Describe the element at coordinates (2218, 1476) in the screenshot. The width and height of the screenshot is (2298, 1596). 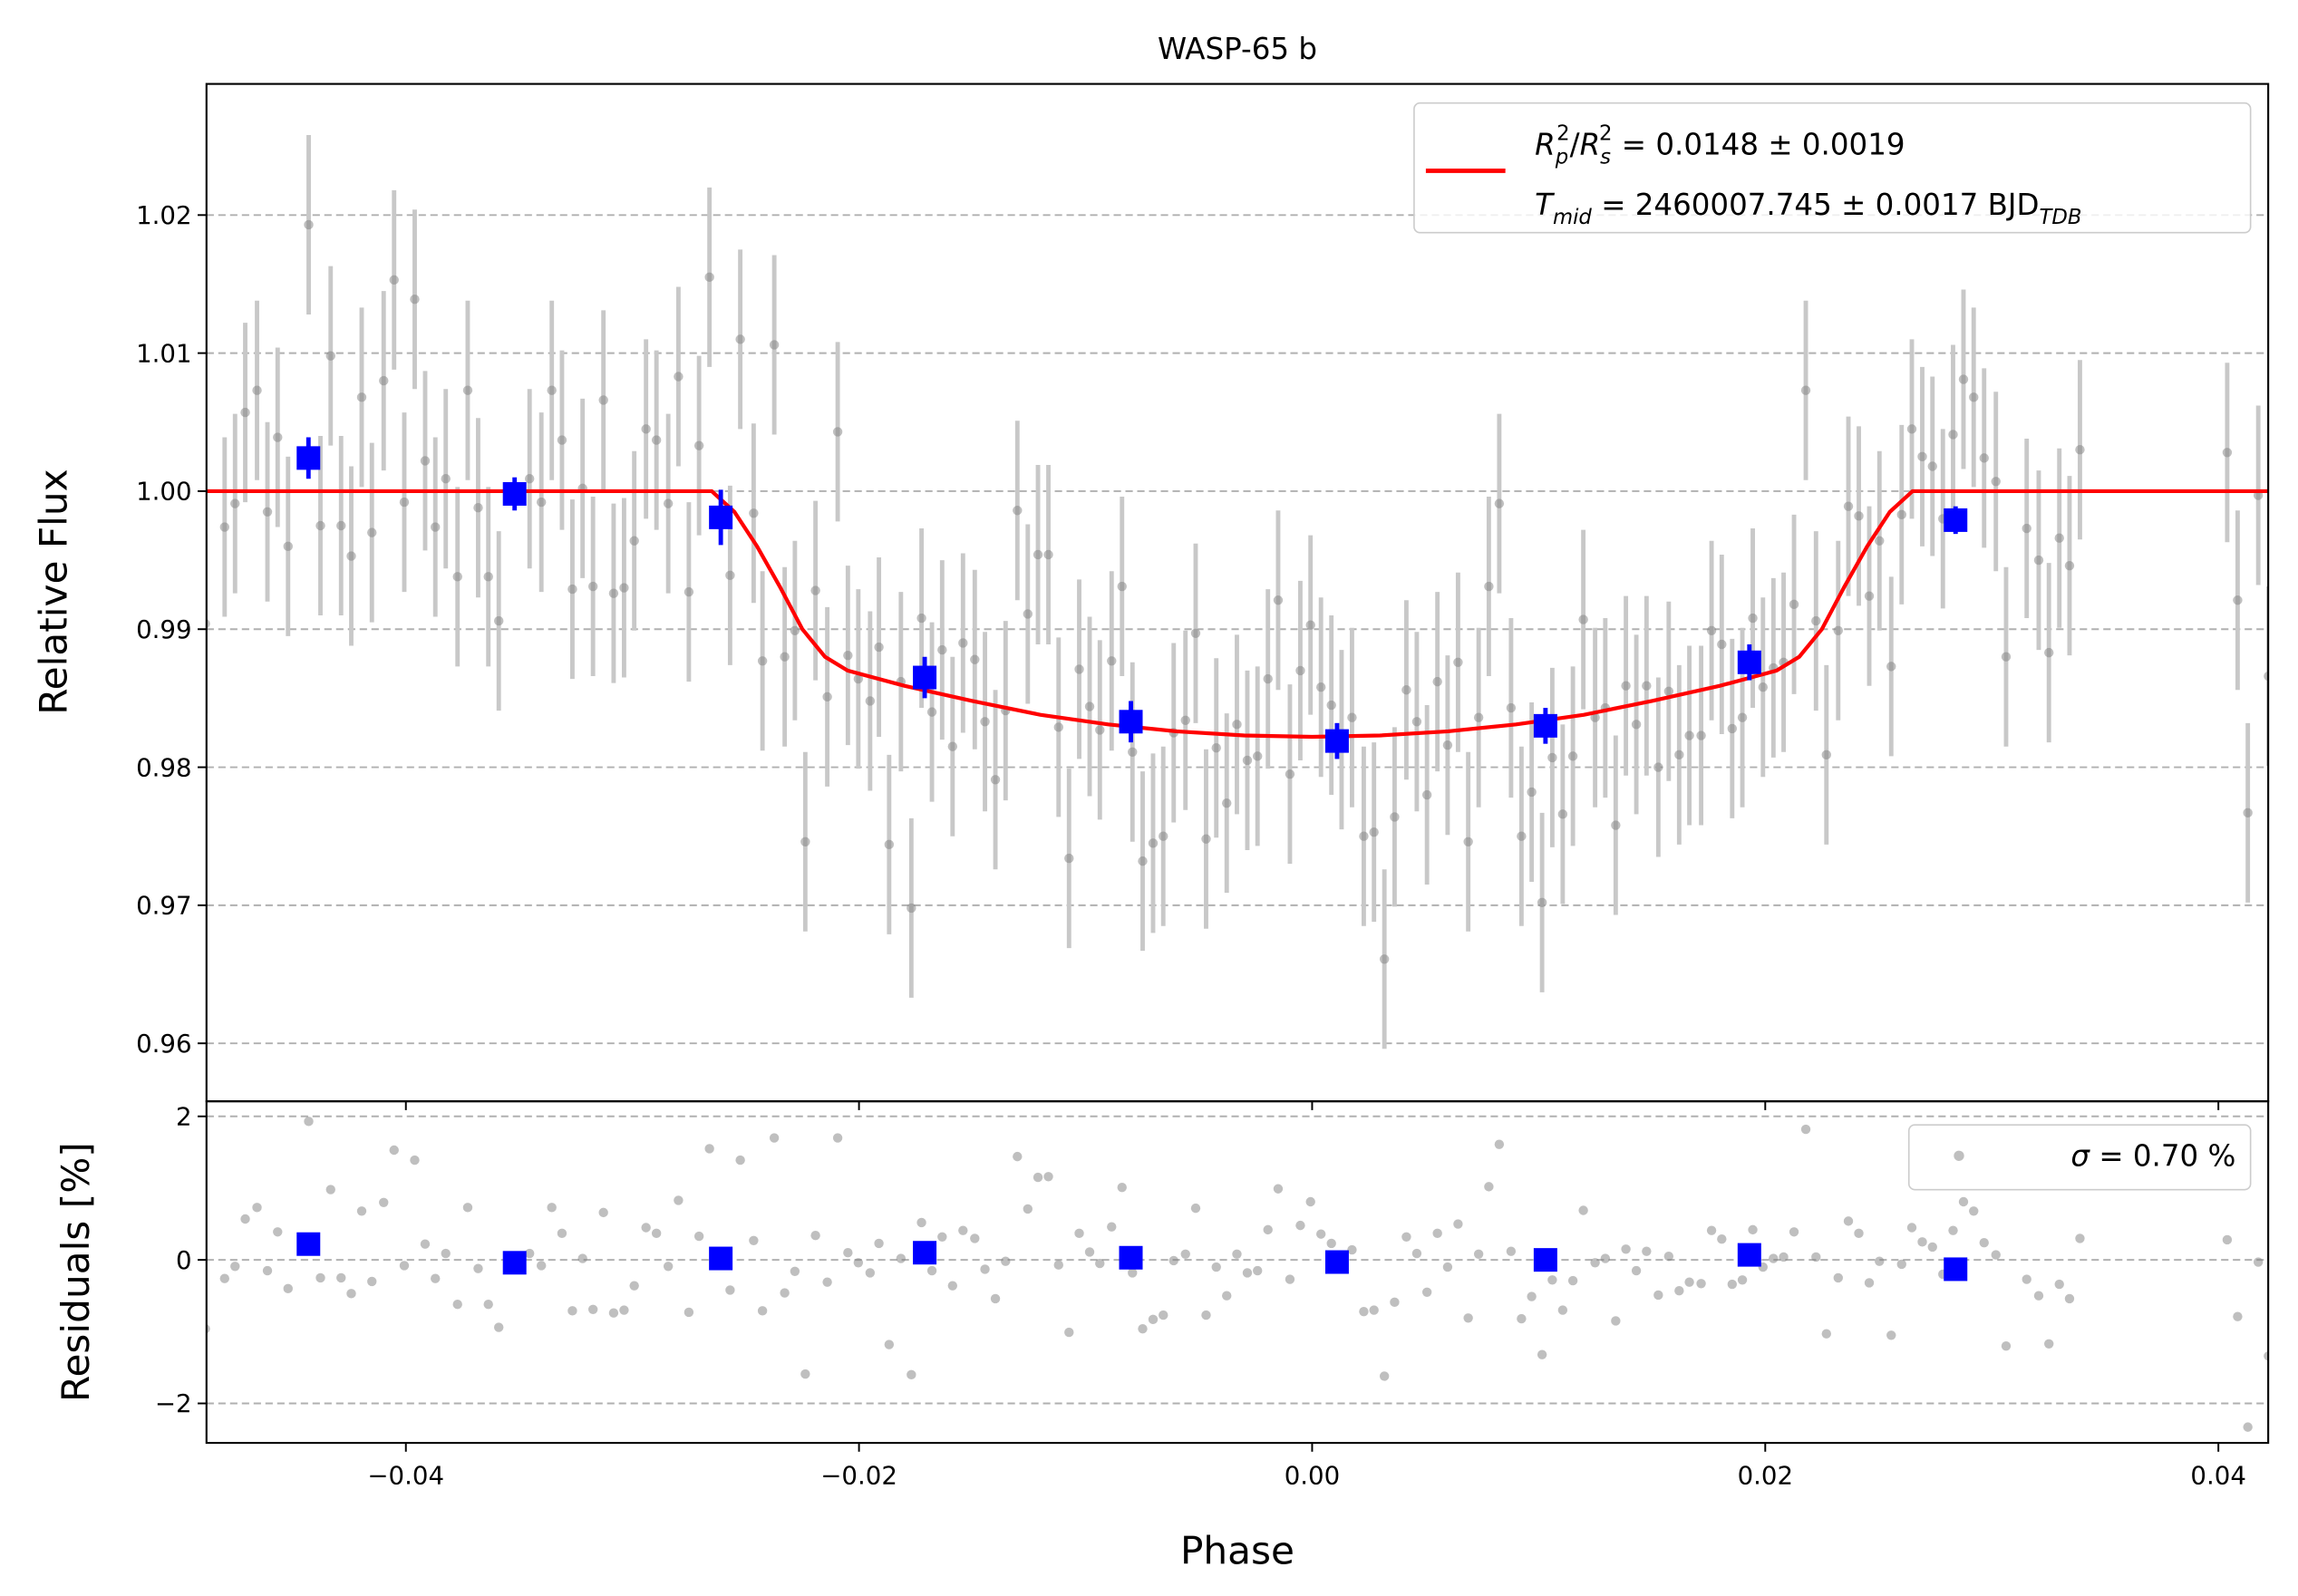
I see `x-tick-label: 0.04` at that location.